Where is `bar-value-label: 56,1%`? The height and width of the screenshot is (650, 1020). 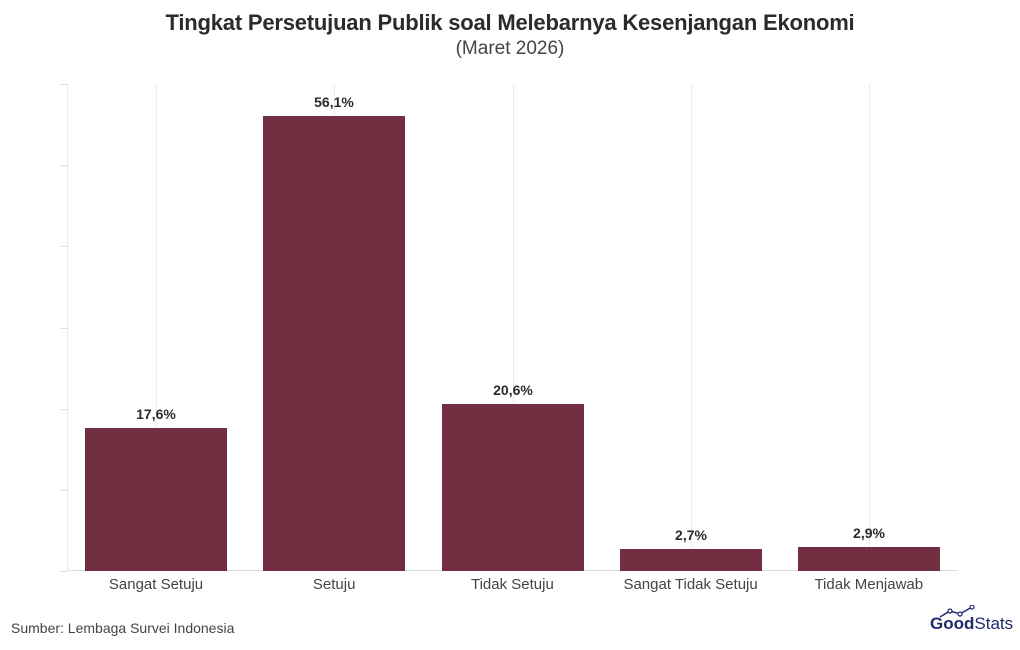
bar-value-label: 56,1% is located at coordinates (334, 101).